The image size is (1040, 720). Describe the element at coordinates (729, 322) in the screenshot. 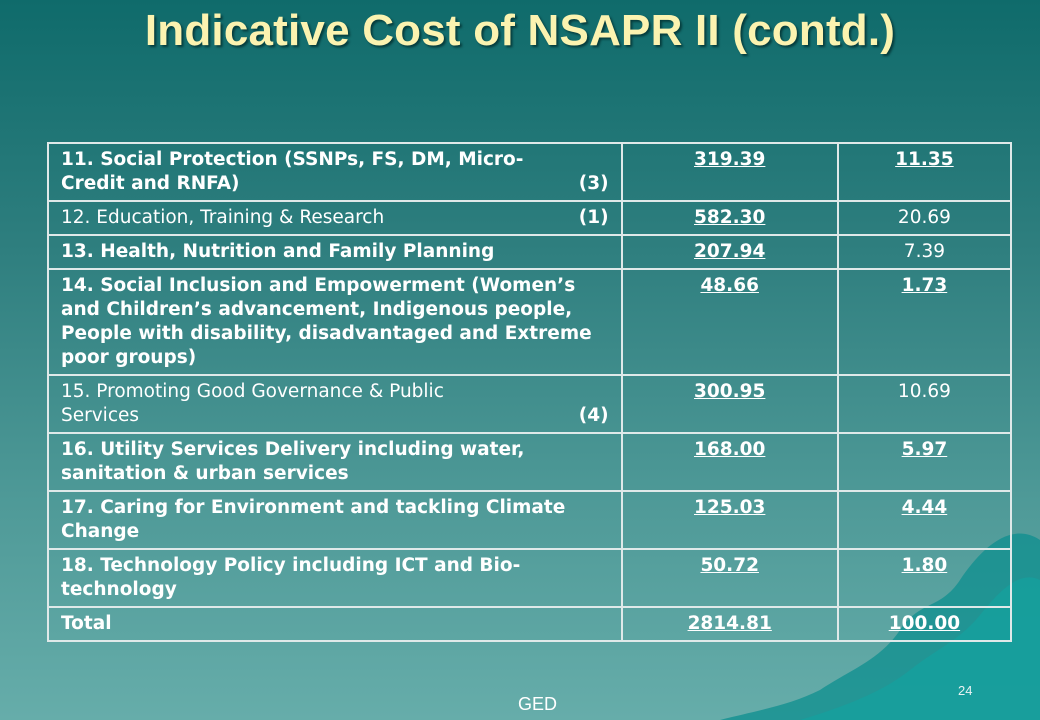

I see `cost-value: 48.66` at that location.